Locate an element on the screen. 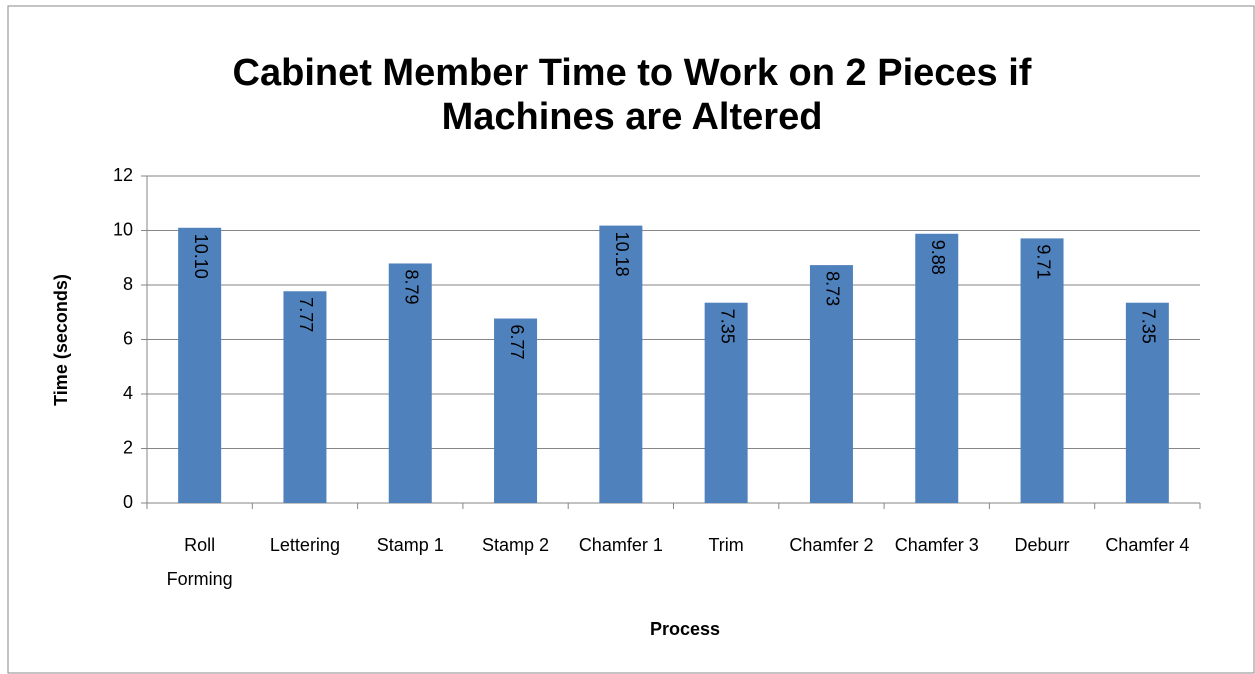 This screenshot has height=674, width=1255. data-label: 10.10 is located at coordinates (201, 256).